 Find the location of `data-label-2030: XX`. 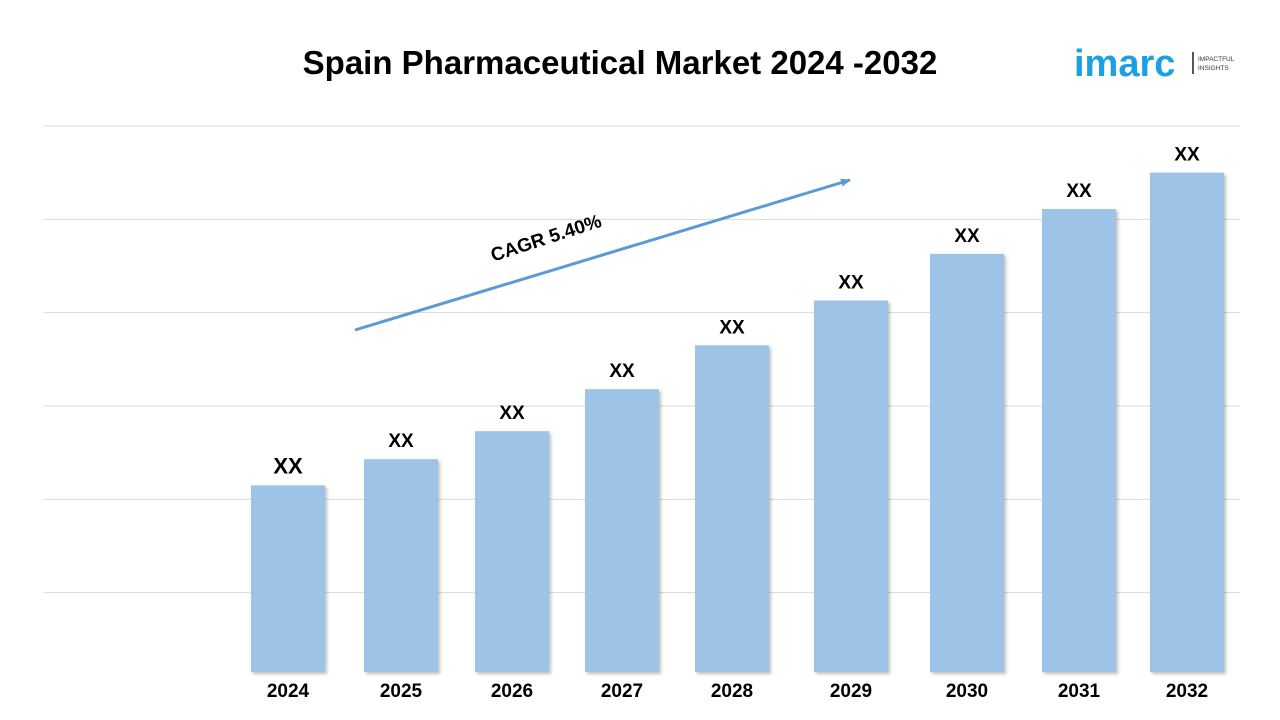

data-label-2030: XX is located at coordinates (967, 236).